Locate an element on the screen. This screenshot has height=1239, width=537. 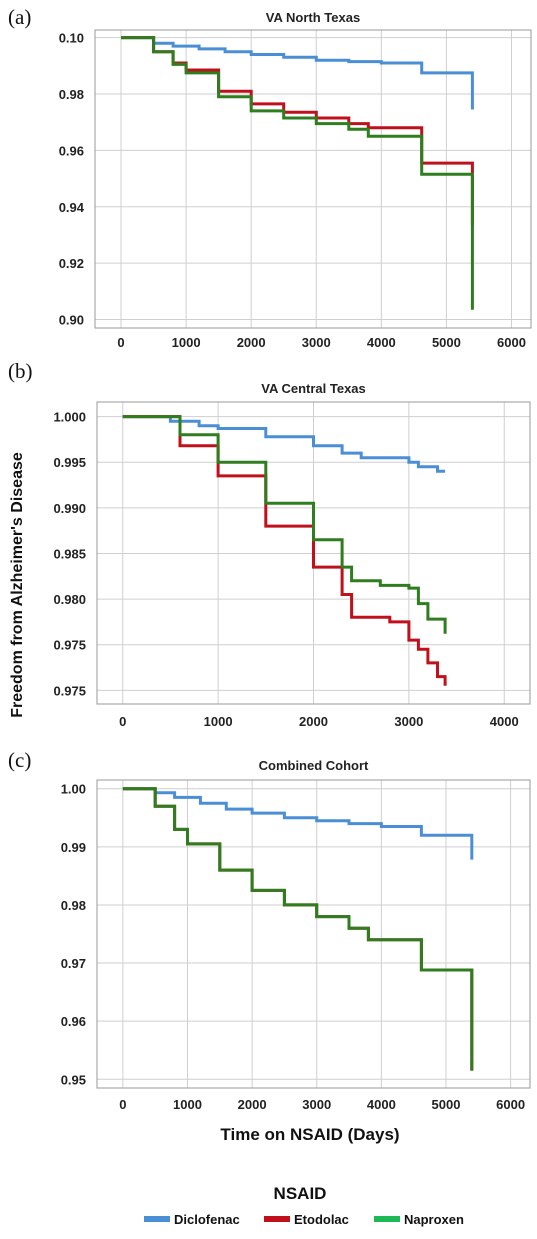
y-tick-label: 0.10 is located at coordinates (71, 38).